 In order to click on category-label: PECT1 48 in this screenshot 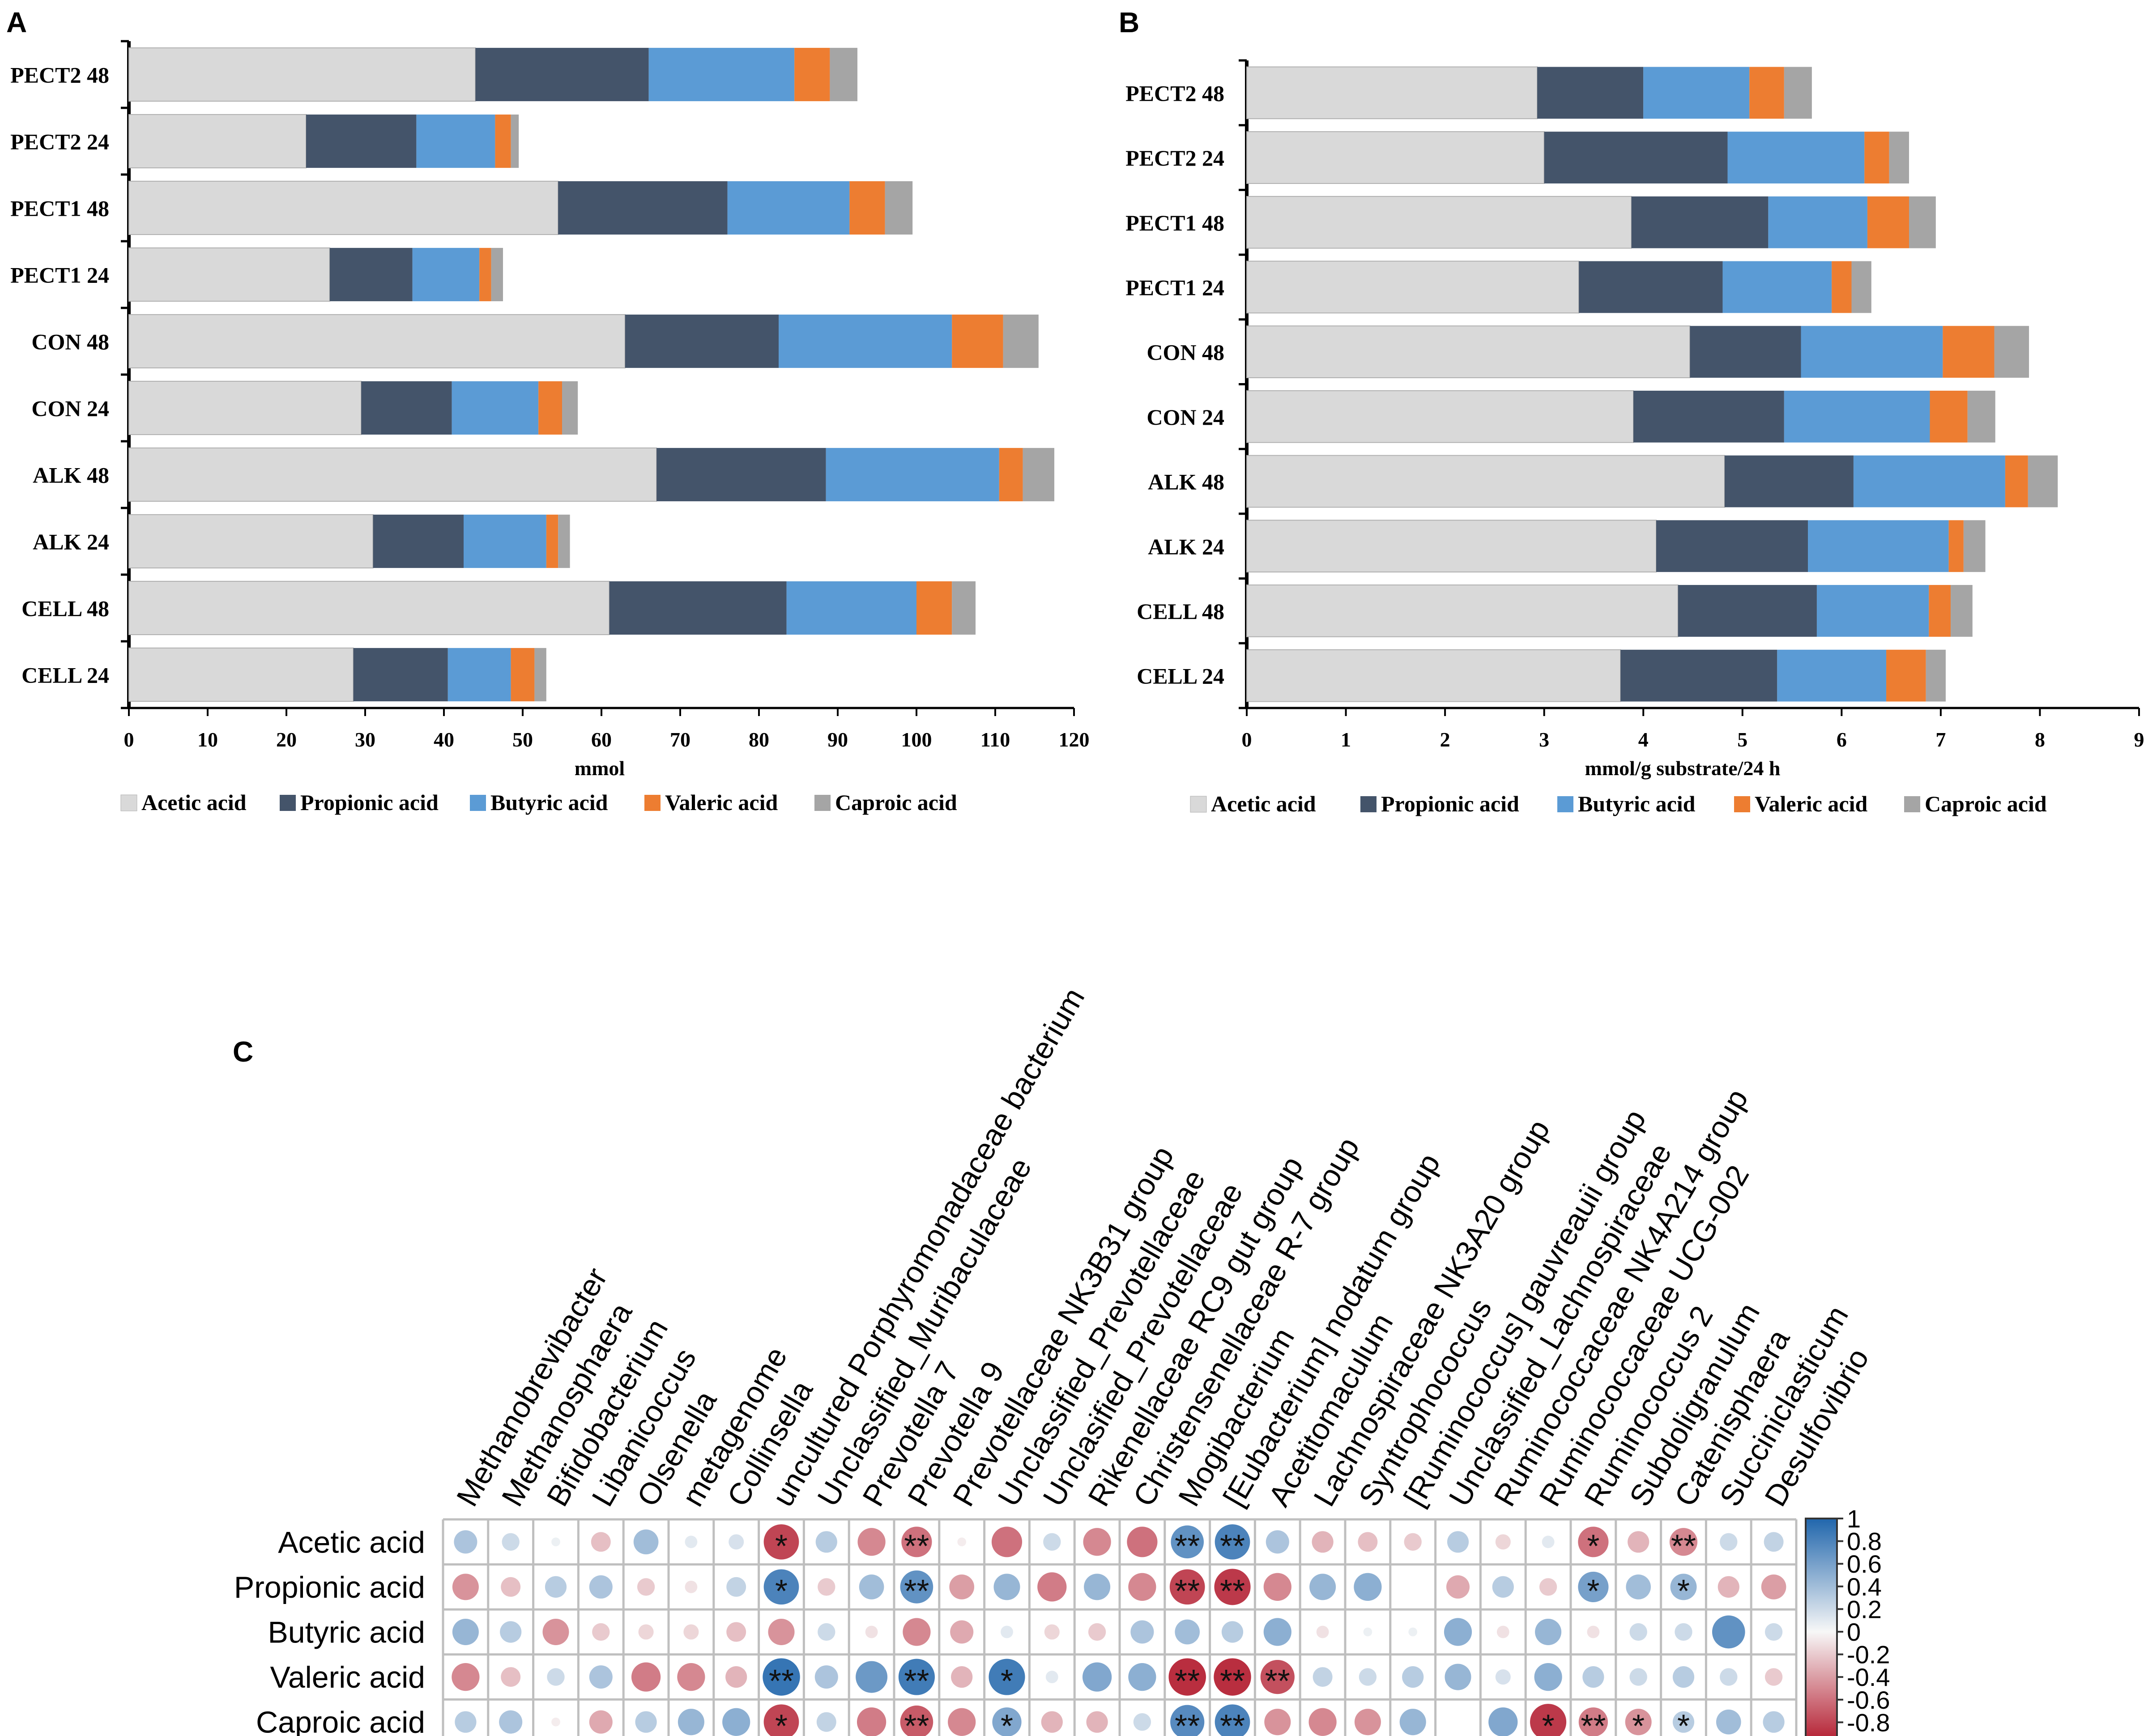, I will do `click(1174, 222)`.